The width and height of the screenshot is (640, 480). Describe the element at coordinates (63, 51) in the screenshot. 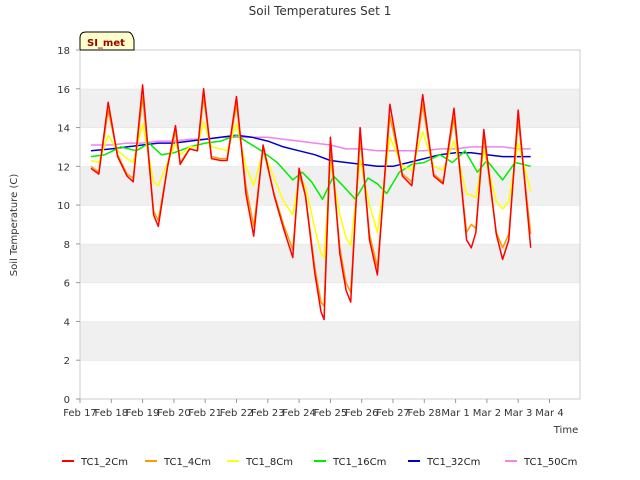

I see `y-tick-label: 18` at that location.